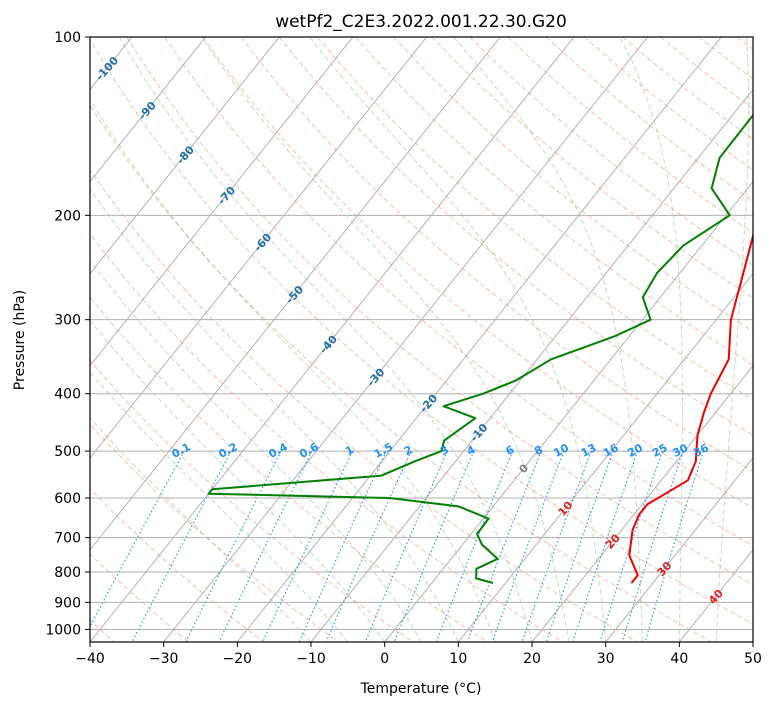 Image resolution: width=775 pixels, height=708 pixels. Describe the element at coordinates (690, 408) in the screenshot. I see `temperature-profile-line` at that location.